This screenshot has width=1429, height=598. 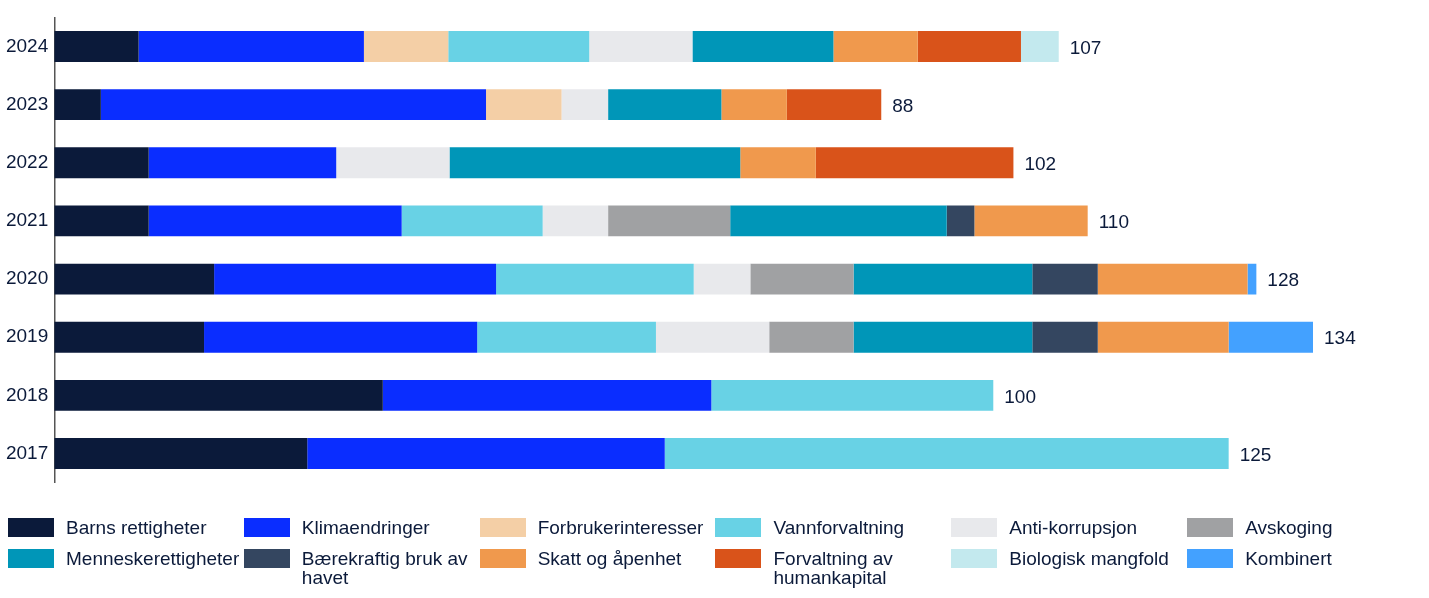 What do you see at coordinates (136, 527) in the screenshot?
I see `legend-label: Barns rettigheter` at bounding box center [136, 527].